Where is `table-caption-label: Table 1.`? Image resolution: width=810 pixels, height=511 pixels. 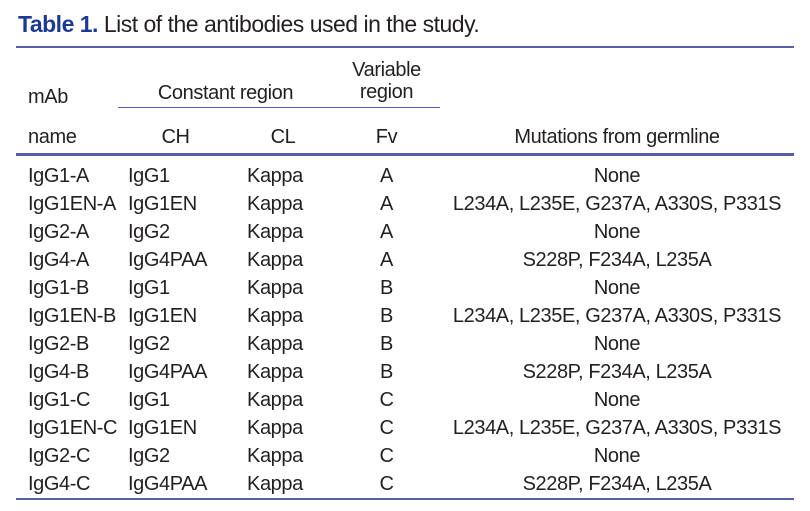 table-caption-label: Table 1. is located at coordinates (58, 24).